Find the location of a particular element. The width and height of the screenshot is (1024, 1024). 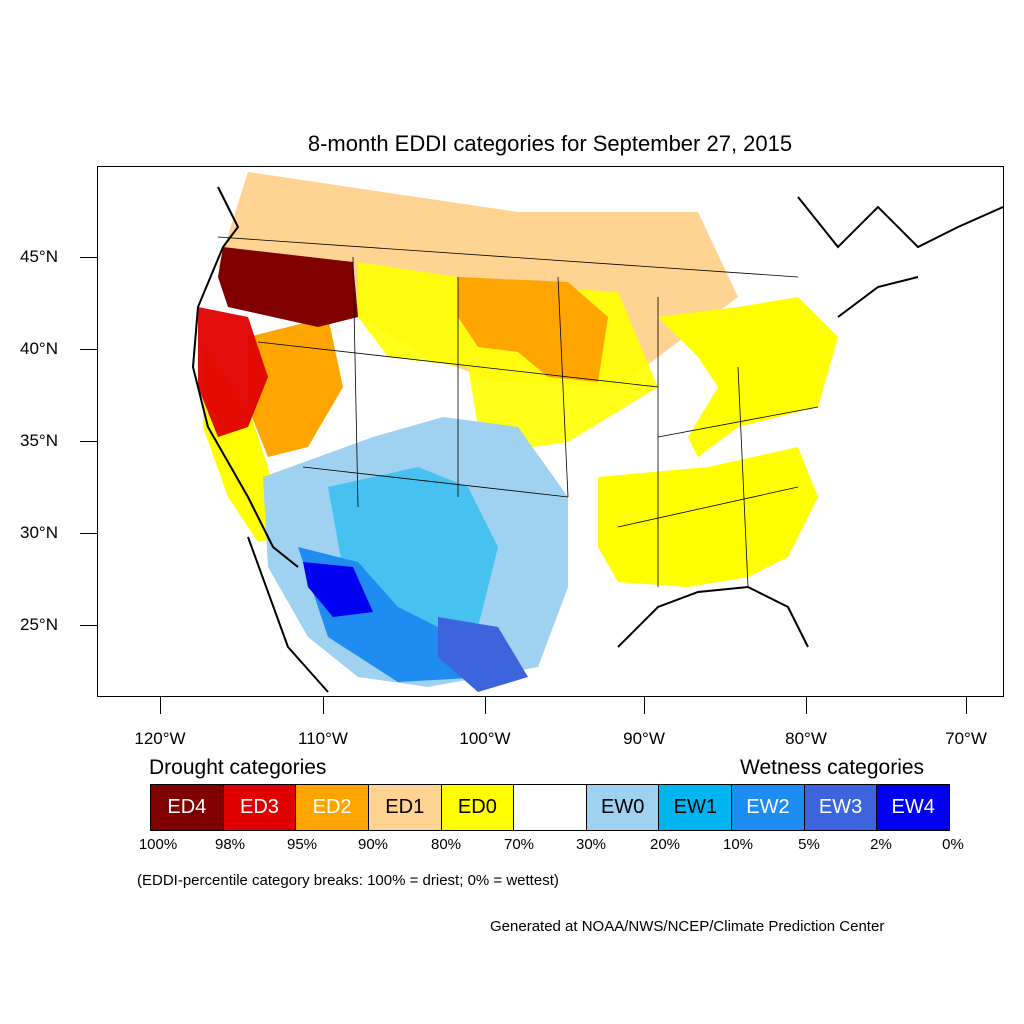

legend-label: ED0 is located at coordinates (477, 807).